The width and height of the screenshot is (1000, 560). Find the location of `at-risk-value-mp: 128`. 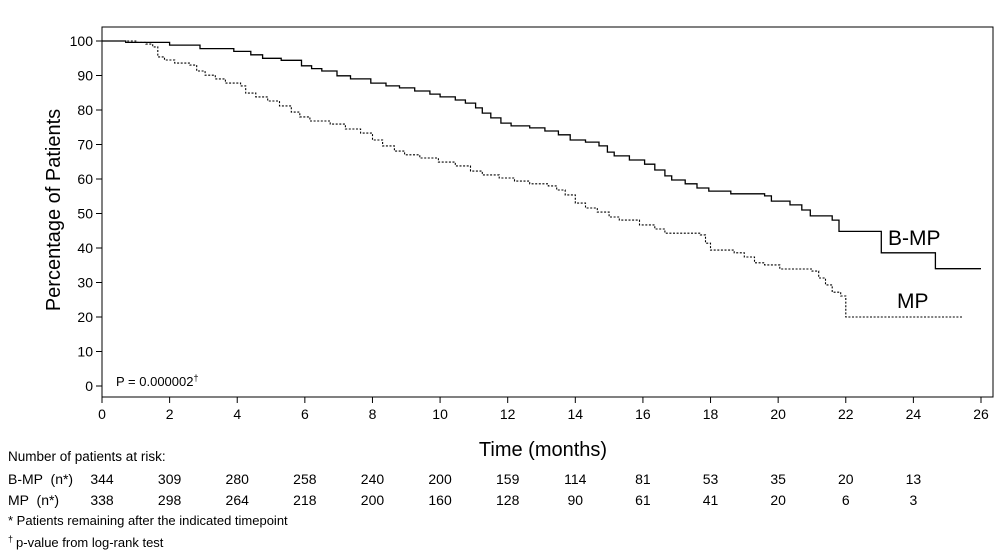

at-risk-value-mp: 128 is located at coordinates (508, 500).